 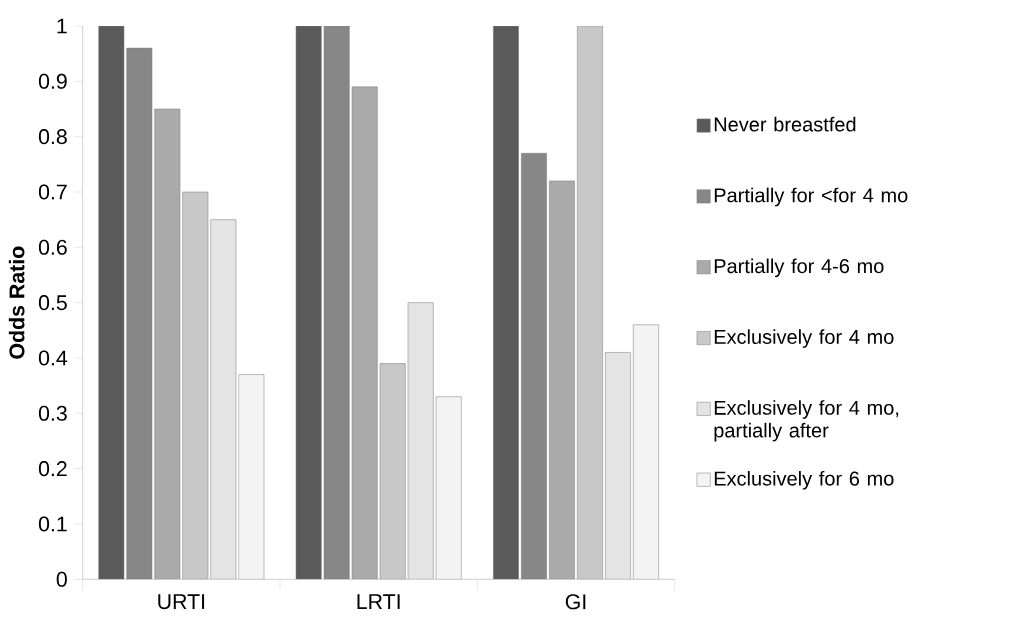 I want to click on x-tick-label: URTI, so click(x=181, y=602).